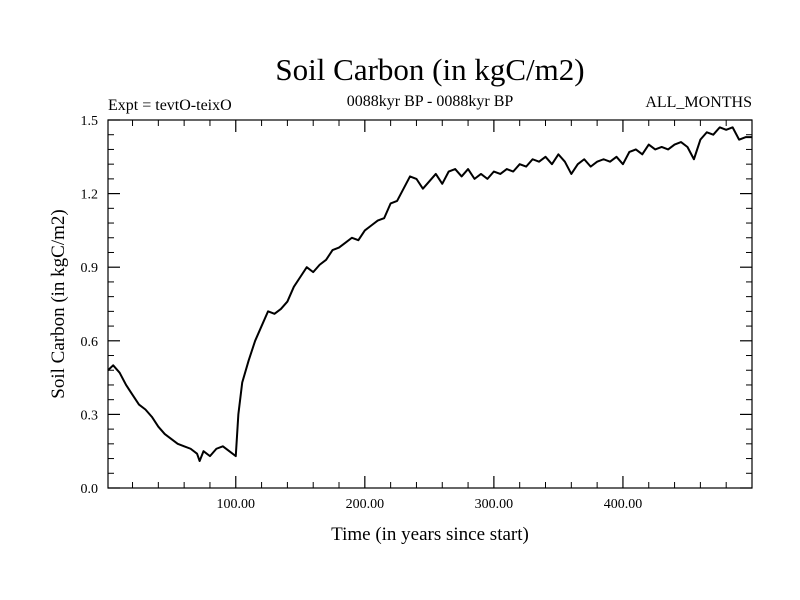  I want to click on y-tick-label: 0.3, so click(90, 415).